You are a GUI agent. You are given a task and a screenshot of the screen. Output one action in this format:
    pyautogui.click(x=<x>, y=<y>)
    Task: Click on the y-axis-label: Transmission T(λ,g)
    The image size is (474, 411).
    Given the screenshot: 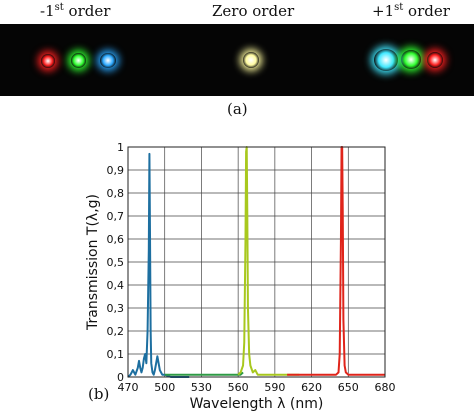 What is the action you would take?
    pyautogui.click(x=93, y=262)
    